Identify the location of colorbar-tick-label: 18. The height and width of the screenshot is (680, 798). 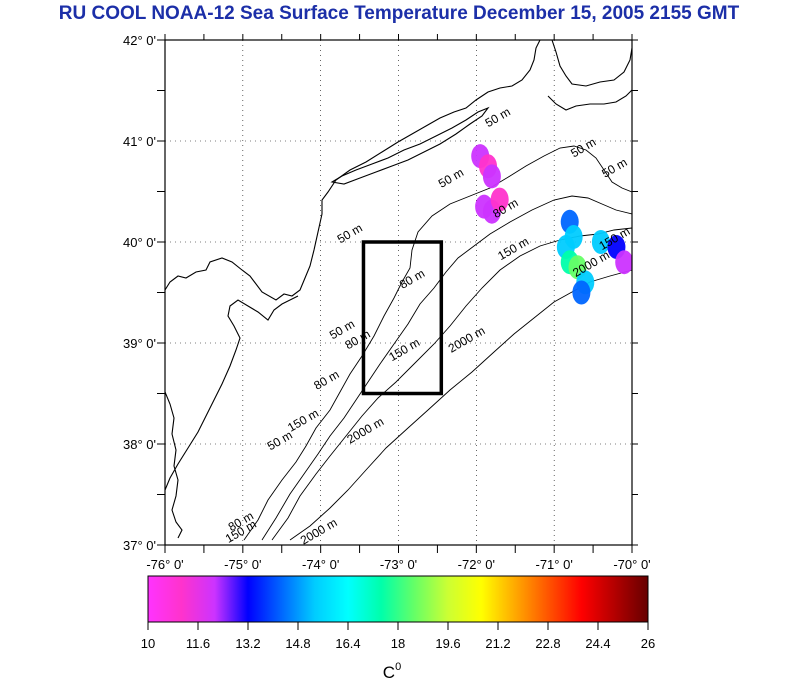
(398, 643).